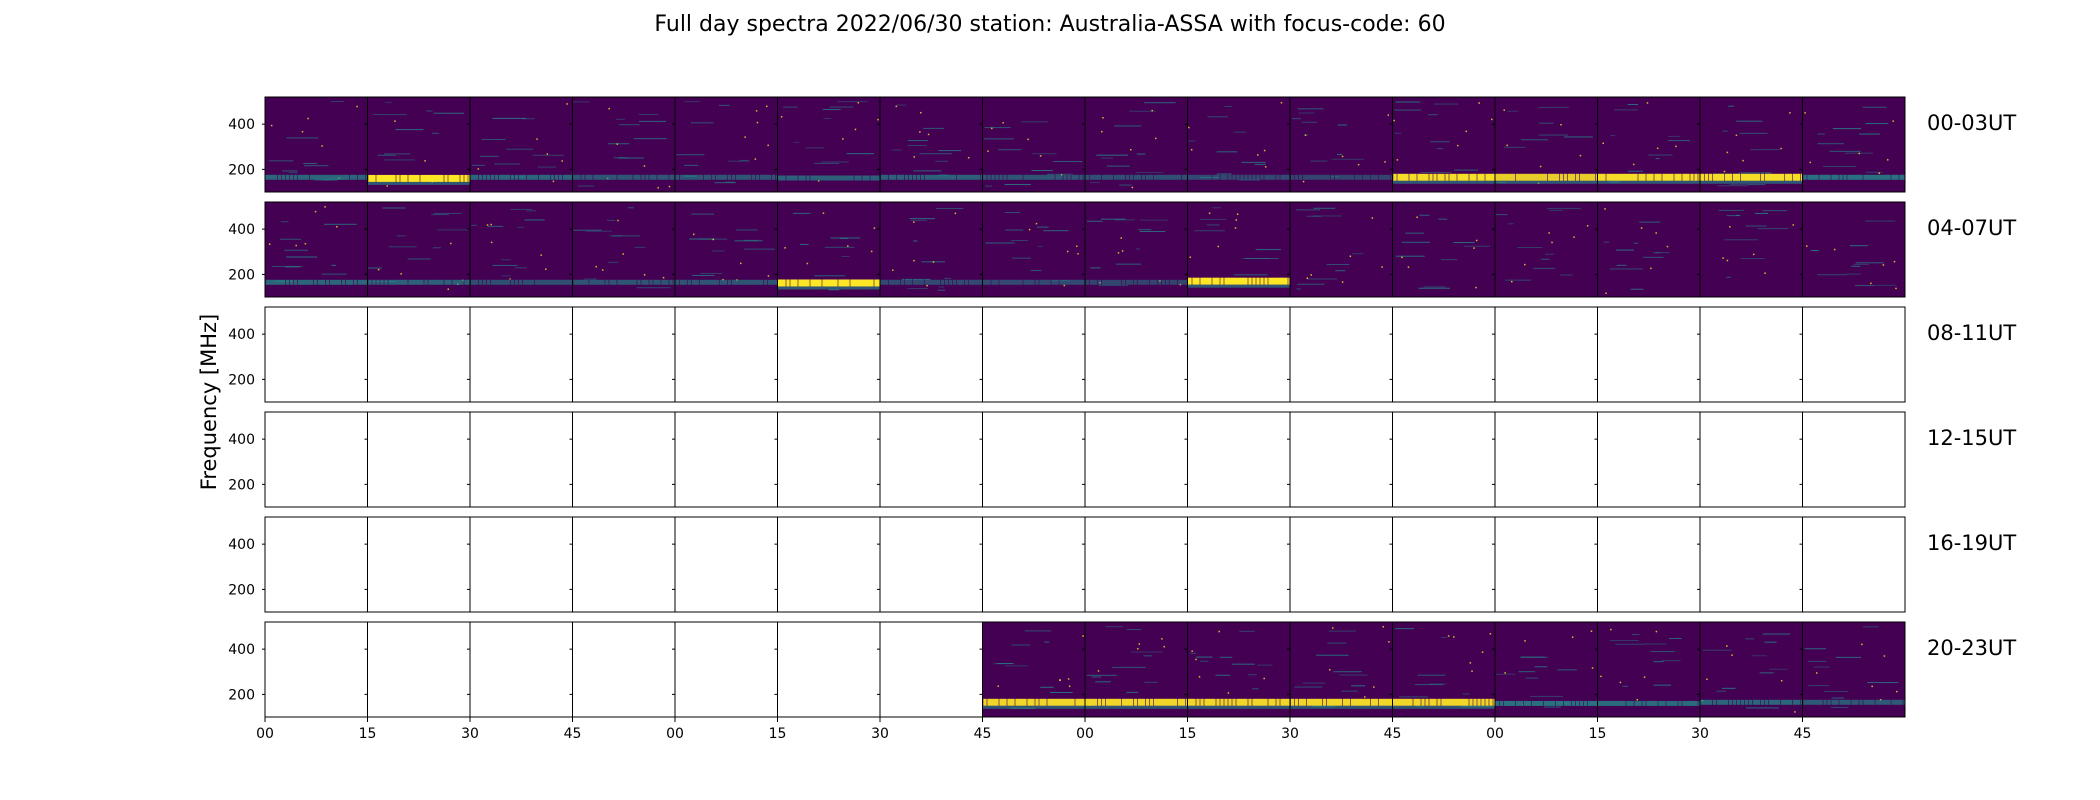  I want to click on spectra-row-04-07UT: 200 400 04-07UT, so click(1122, 249).